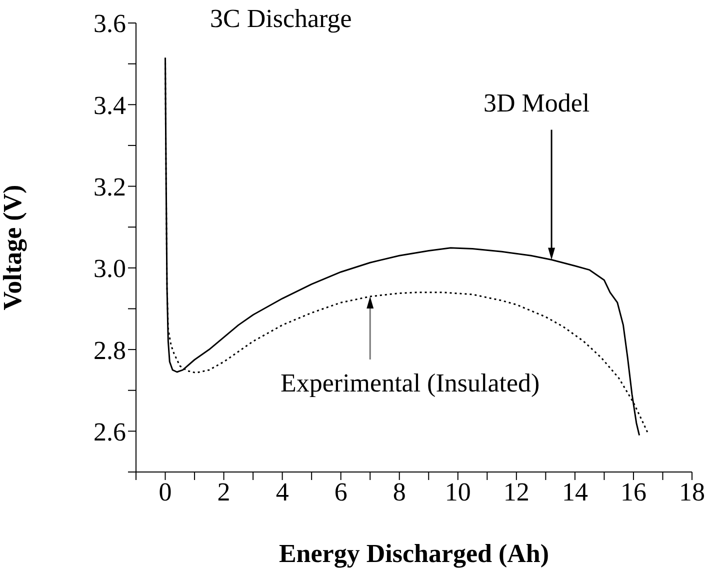  What do you see at coordinates (281, 19) in the screenshot?
I see `annotation: 3C Discharge` at bounding box center [281, 19].